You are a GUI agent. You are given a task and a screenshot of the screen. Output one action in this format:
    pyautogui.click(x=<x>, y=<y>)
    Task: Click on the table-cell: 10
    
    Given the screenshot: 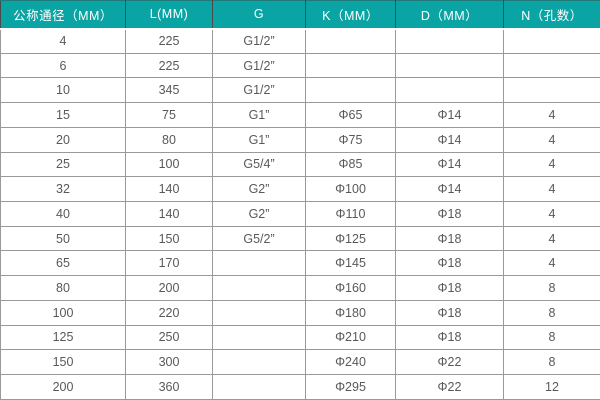 What is the action you would take?
    pyautogui.click(x=63, y=90)
    